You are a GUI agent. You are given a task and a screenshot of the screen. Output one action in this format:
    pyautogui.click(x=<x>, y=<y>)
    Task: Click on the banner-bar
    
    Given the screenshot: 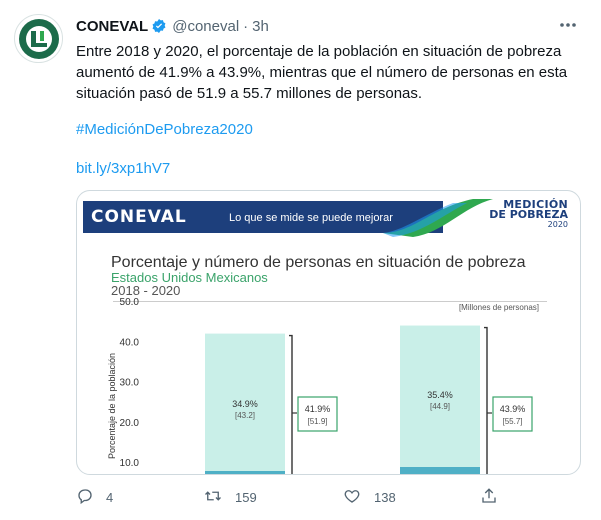 What is the action you would take?
    pyautogui.click(x=263, y=217)
    